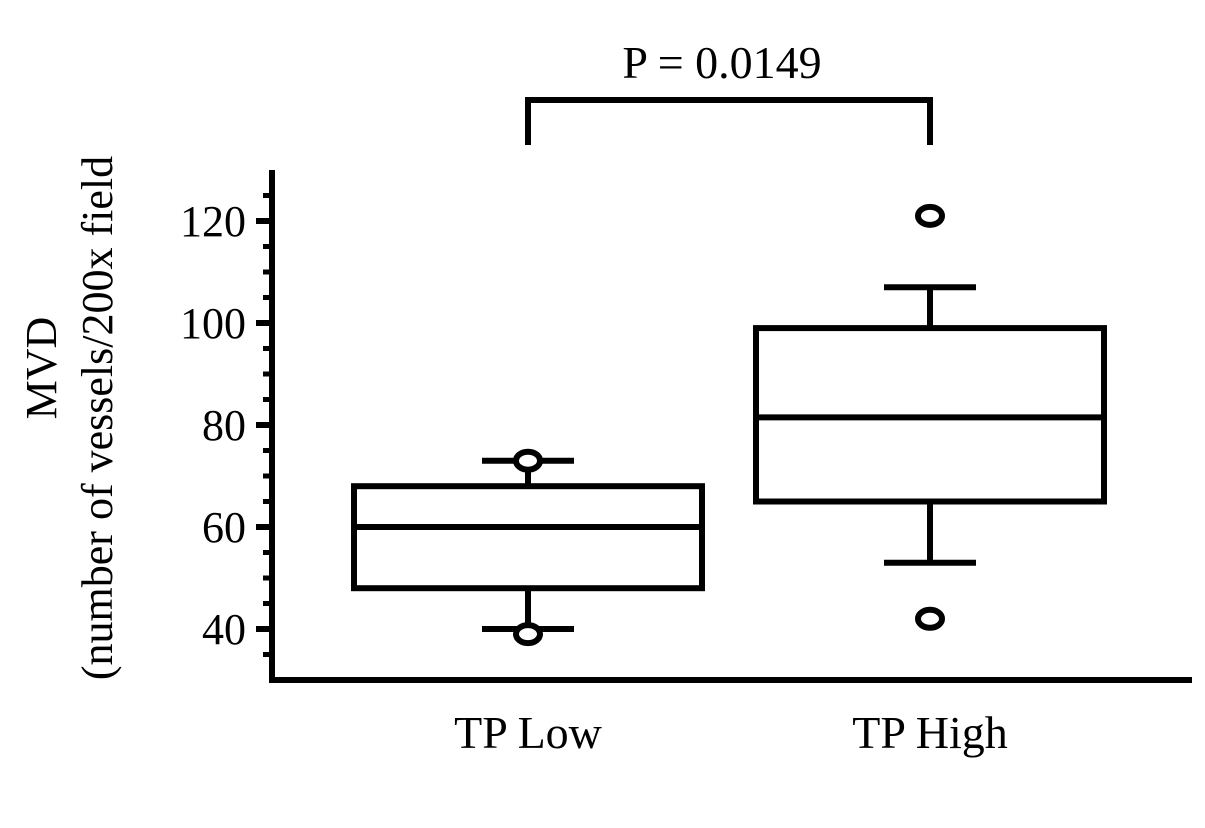 Image resolution: width=1205 pixels, height=828 pixels. Describe the element at coordinates (224, 629) in the screenshot. I see `y-tick-label: 40` at that location.